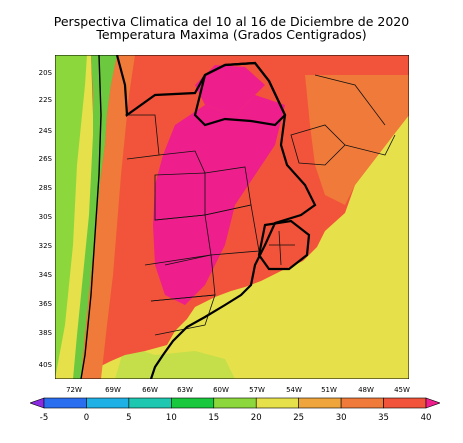  I want to click on lon-label: 66W, so click(150, 390).